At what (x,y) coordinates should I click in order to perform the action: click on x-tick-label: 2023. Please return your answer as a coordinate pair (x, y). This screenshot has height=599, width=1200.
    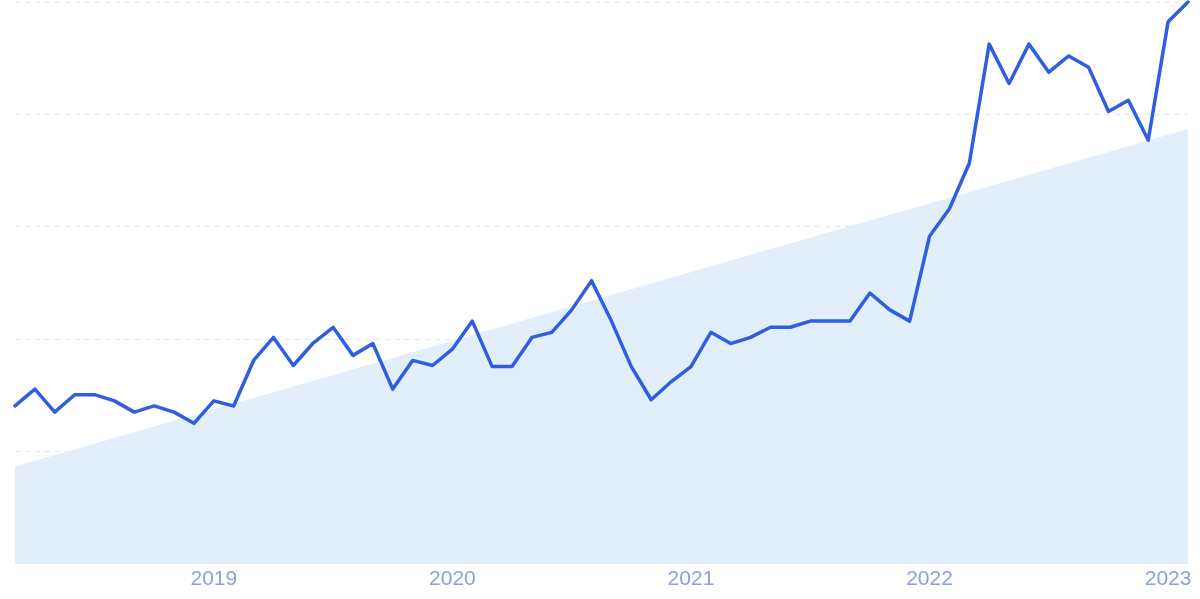
    Looking at the image, I should click on (1168, 578).